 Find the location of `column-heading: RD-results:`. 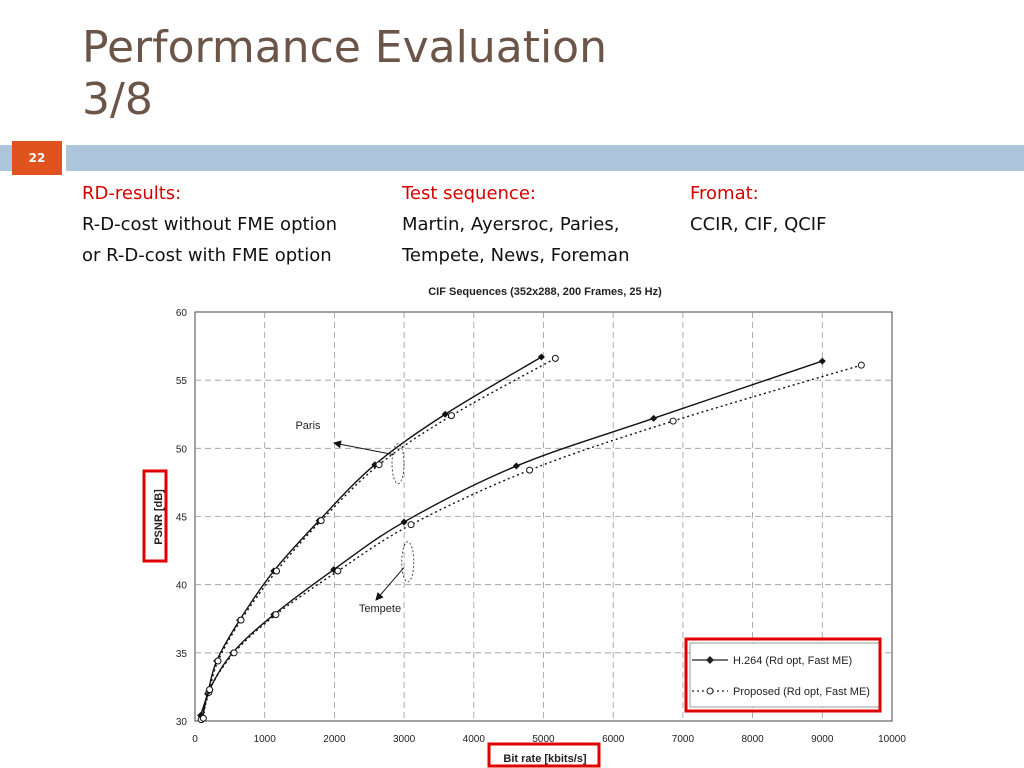

column-heading: RD-results: is located at coordinates (132, 193).